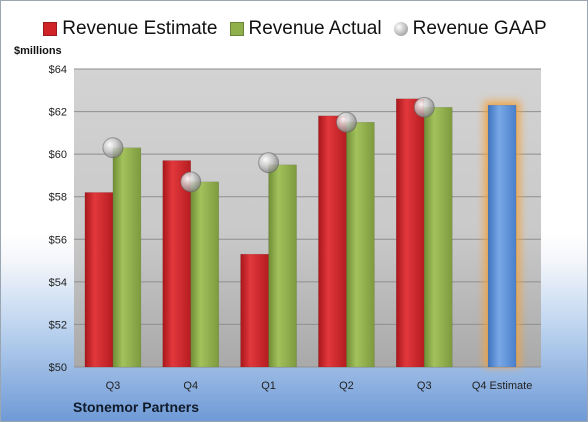 This screenshot has width=588, height=422. I want to click on x-tick-label: Q4, so click(190, 386).